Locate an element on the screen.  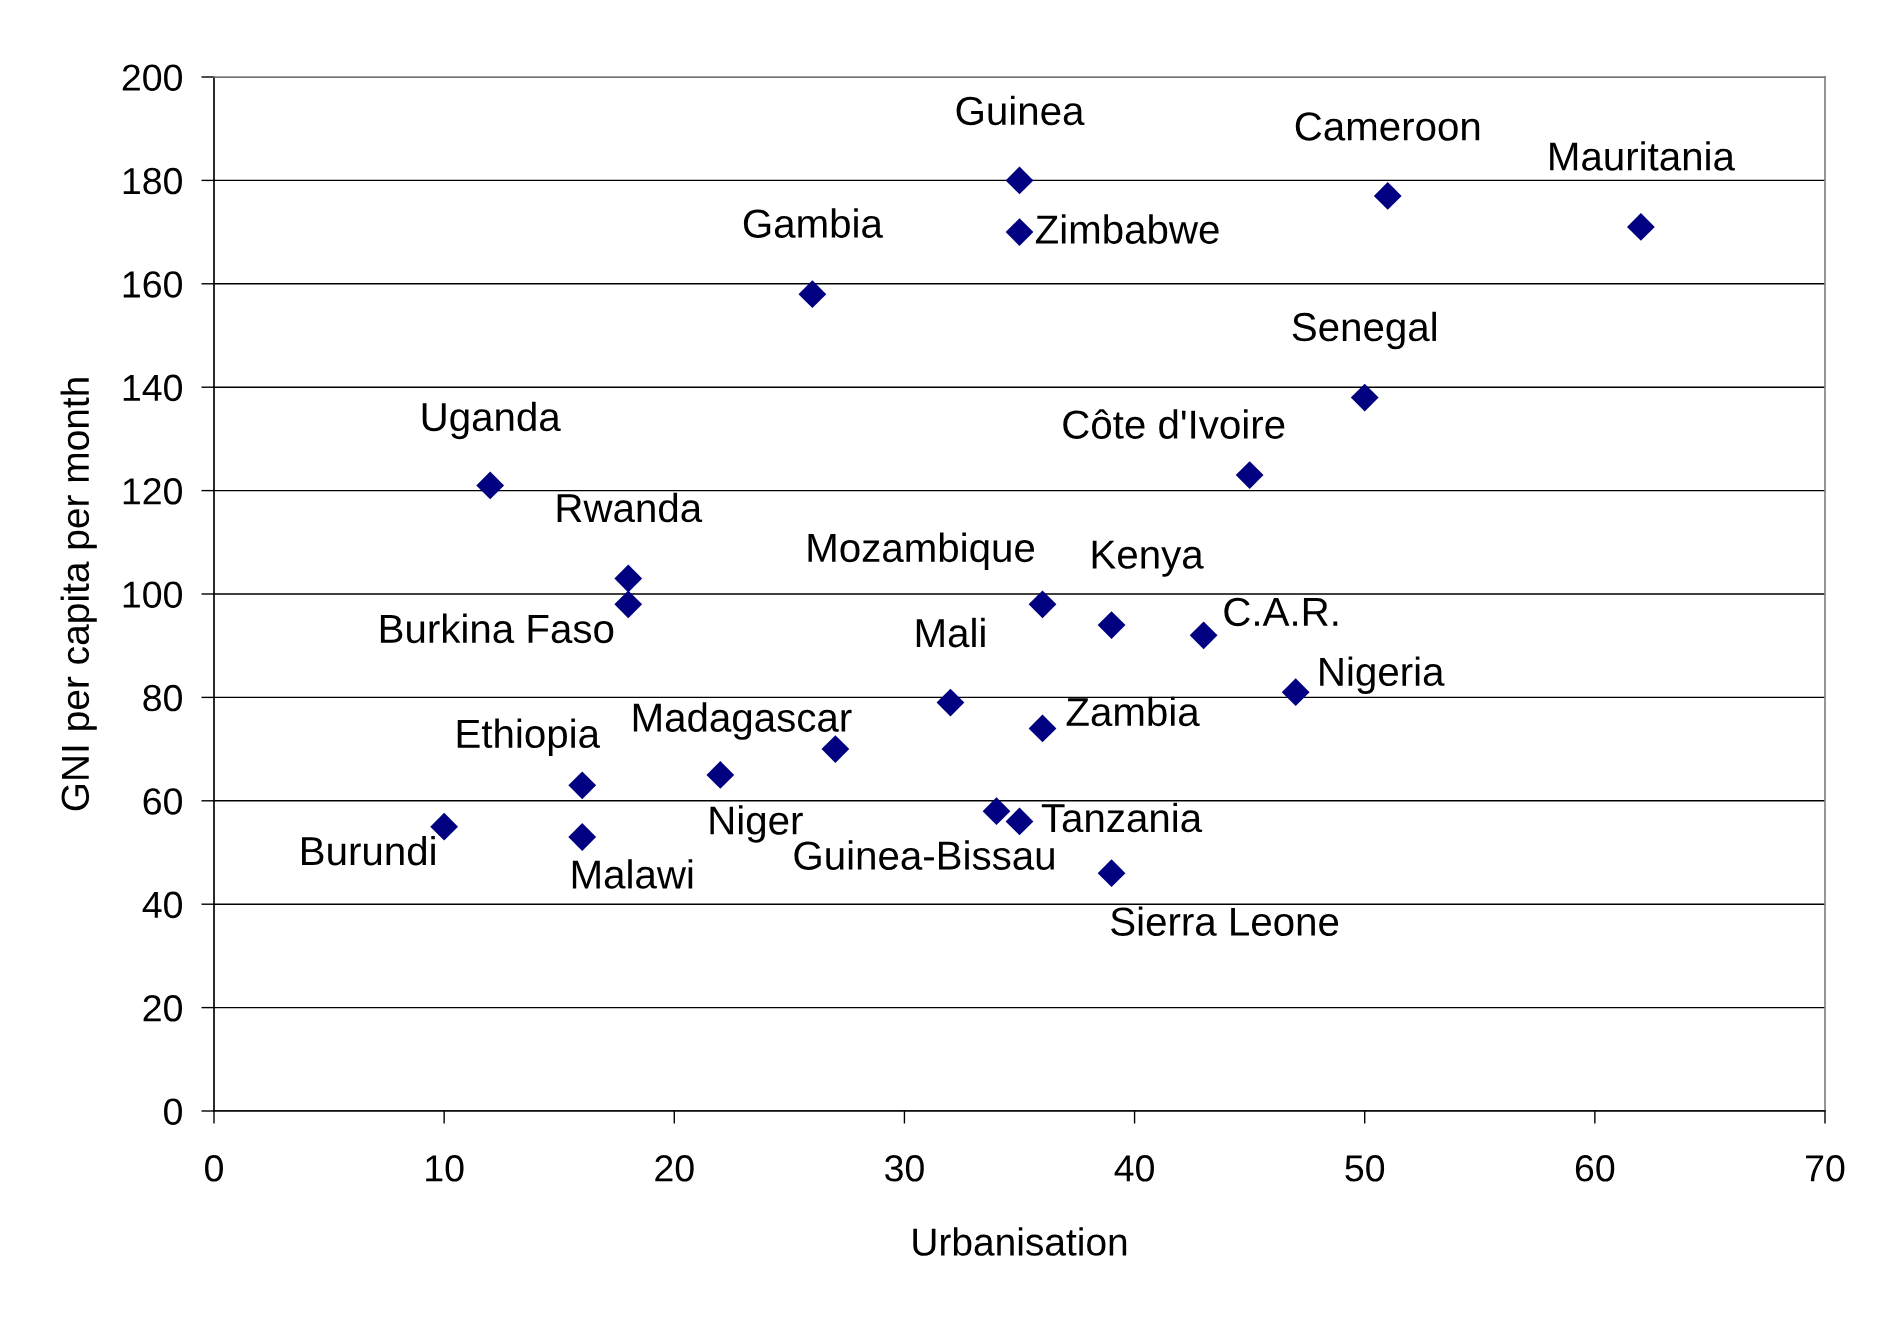
annotation: Nigeria is located at coordinates (1382, 675).